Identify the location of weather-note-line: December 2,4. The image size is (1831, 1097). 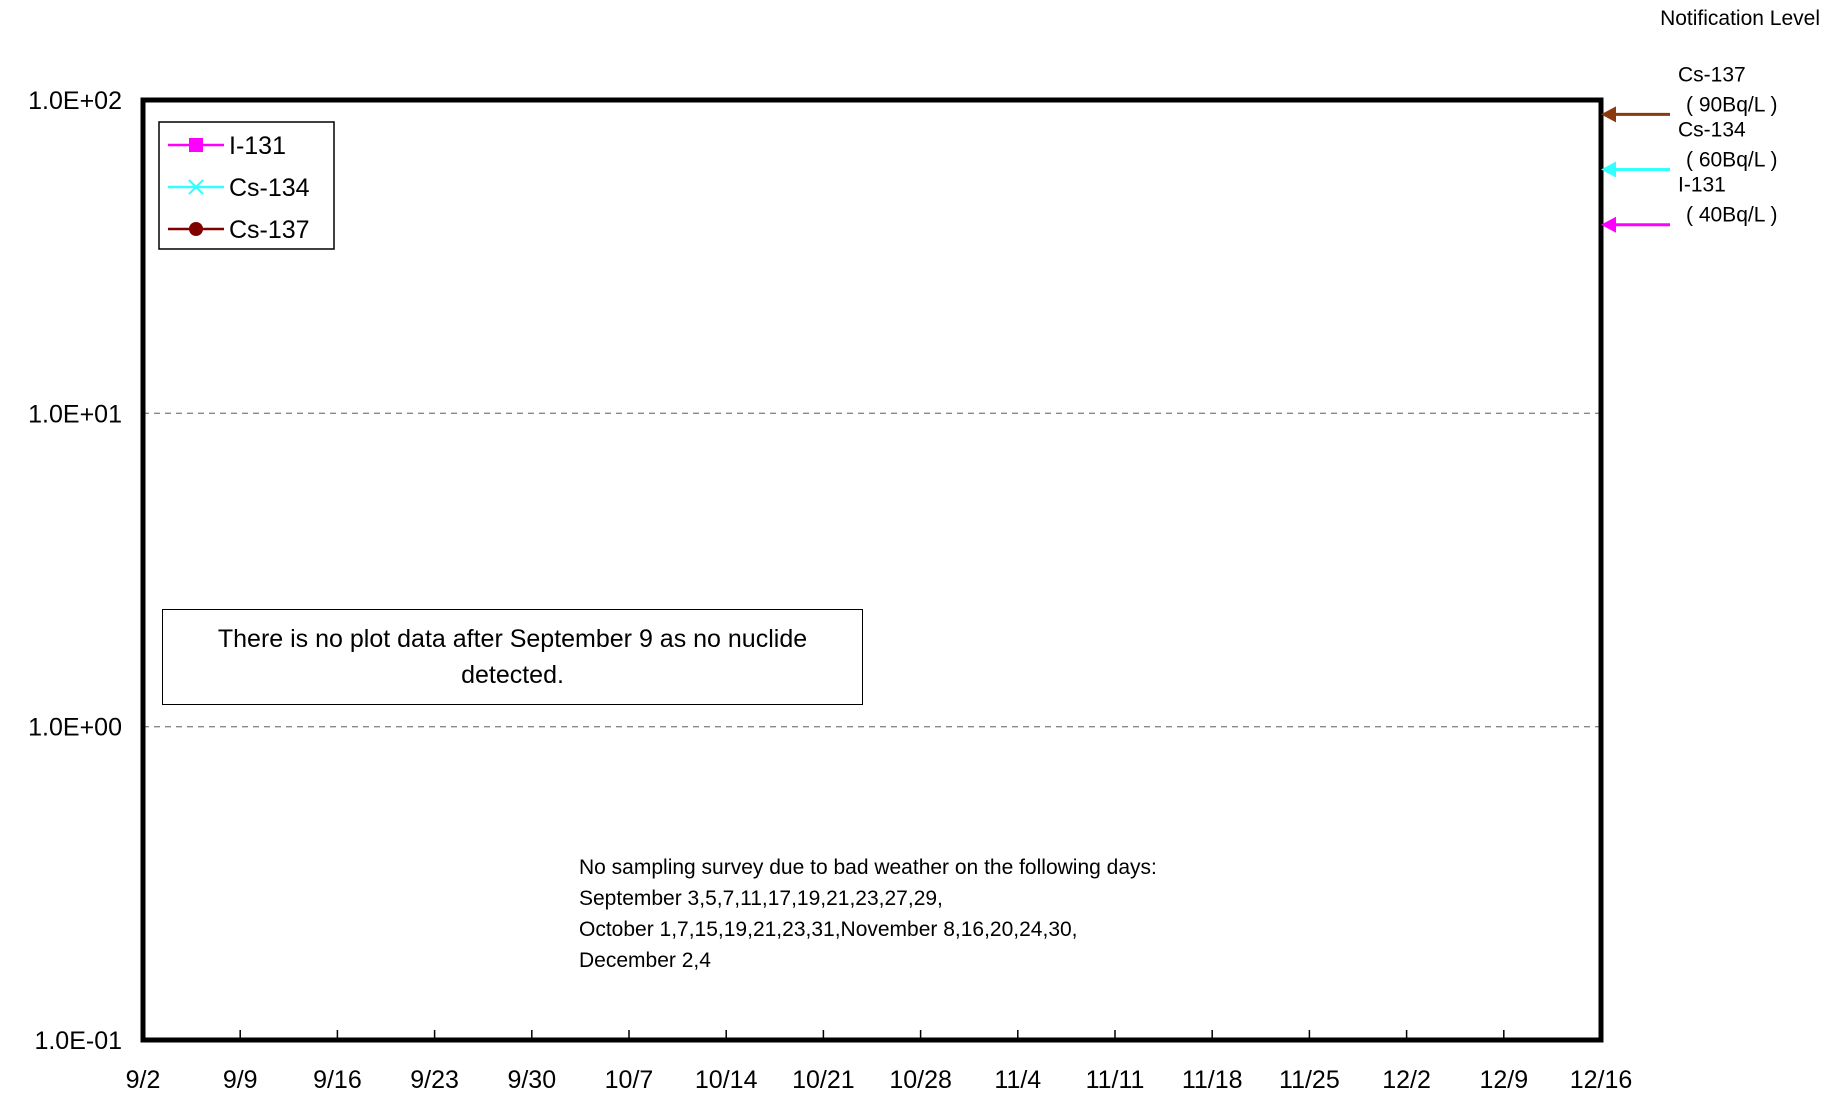
(645, 960).